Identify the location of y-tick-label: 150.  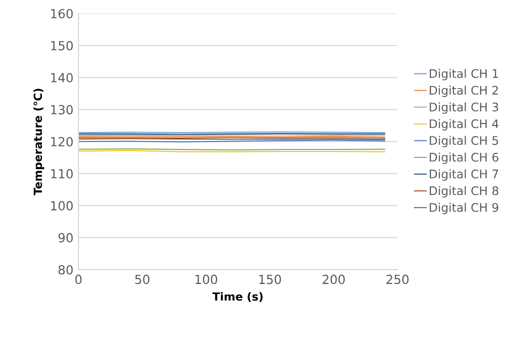
(62, 45).